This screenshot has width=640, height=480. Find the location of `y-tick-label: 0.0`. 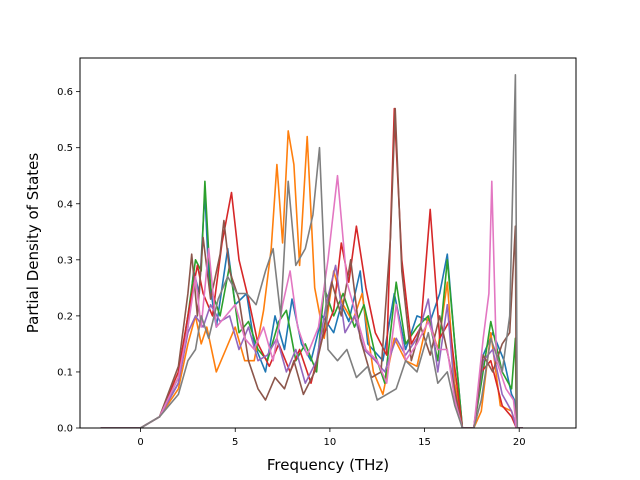

y-tick-label: 0.0 is located at coordinates (65, 429).